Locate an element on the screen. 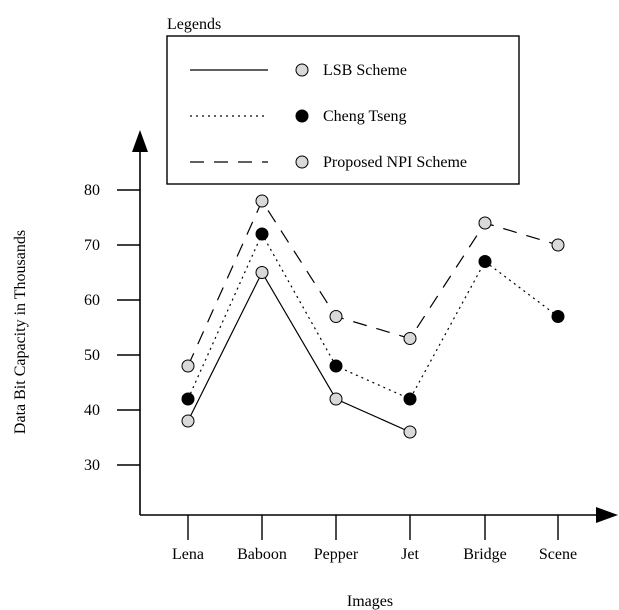 The width and height of the screenshot is (619, 610). x-axis-arrow is located at coordinates (607, 515).